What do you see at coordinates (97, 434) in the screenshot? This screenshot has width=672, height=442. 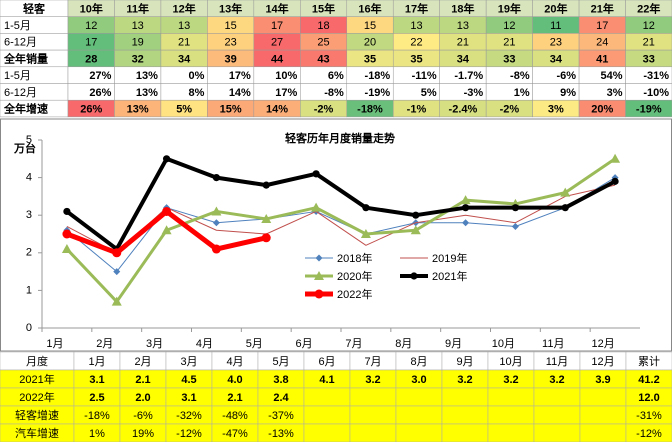 I see `table-text: 1%` at bounding box center [97, 434].